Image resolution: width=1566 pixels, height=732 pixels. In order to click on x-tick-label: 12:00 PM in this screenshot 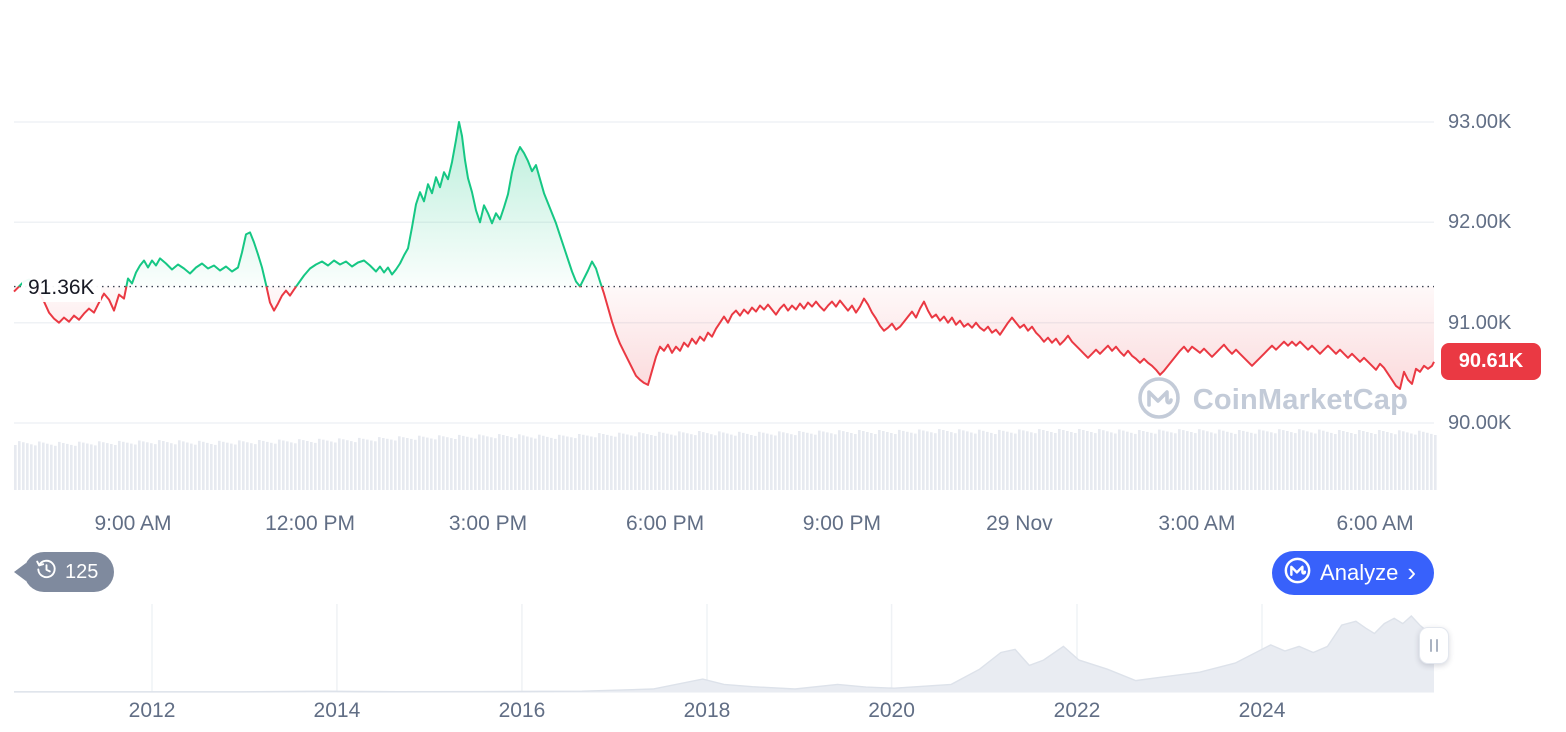, I will do `click(310, 523)`.